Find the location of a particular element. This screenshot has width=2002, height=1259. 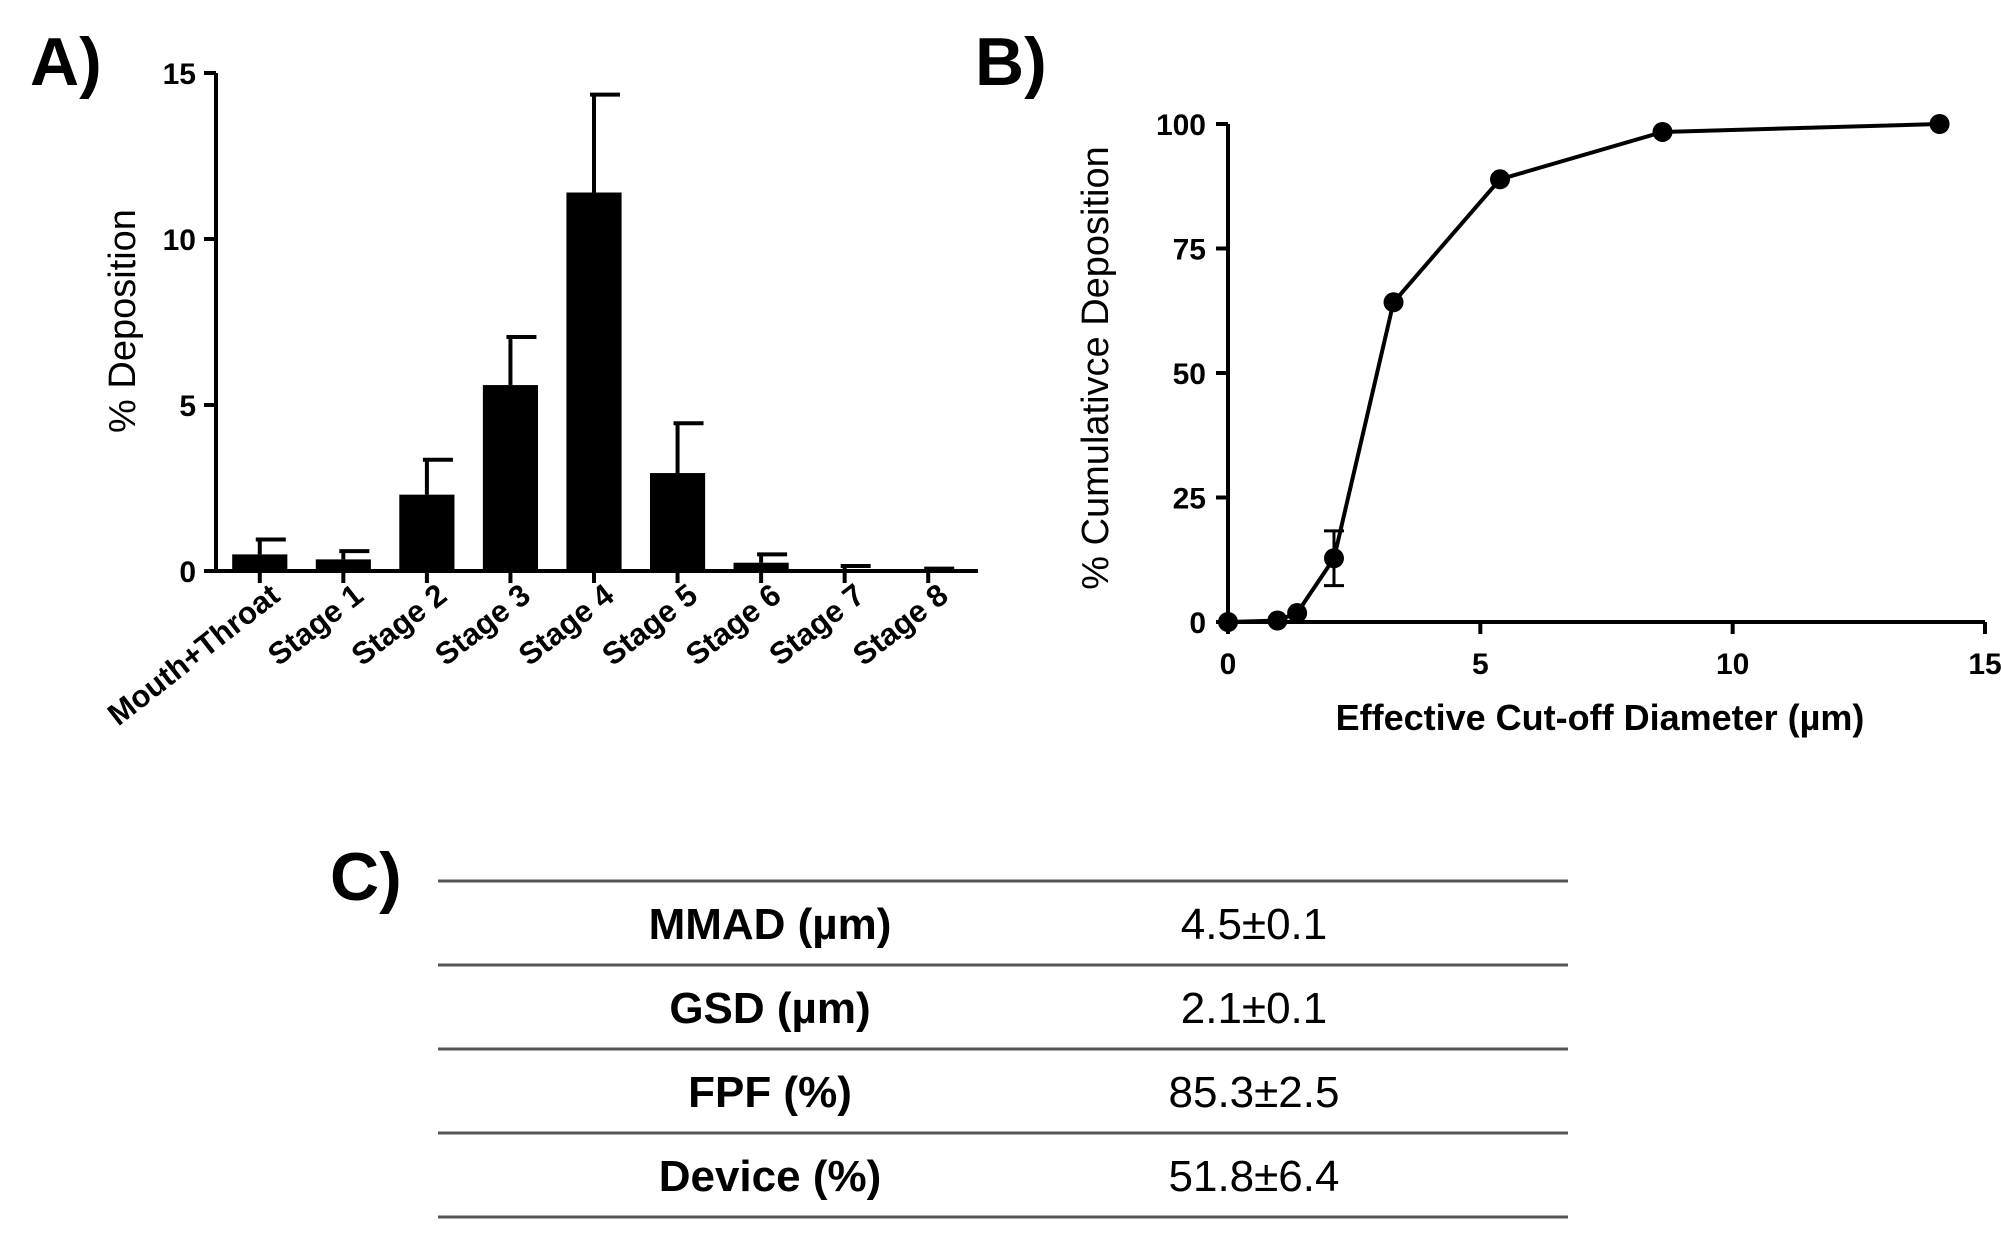

panel-a-category-label: Stage 1 is located at coordinates (315, 624).